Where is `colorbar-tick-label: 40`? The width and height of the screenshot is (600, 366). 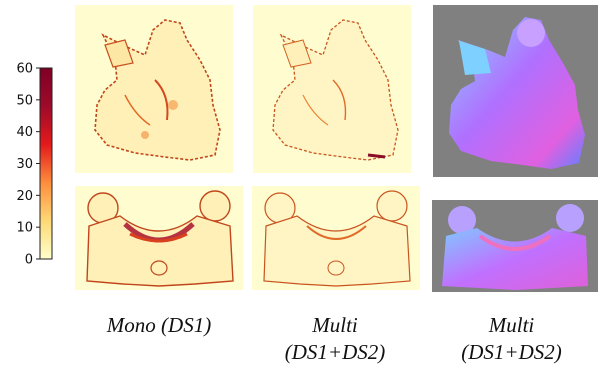
colorbar-tick-label: 40 is located at coordinates (24, 132).